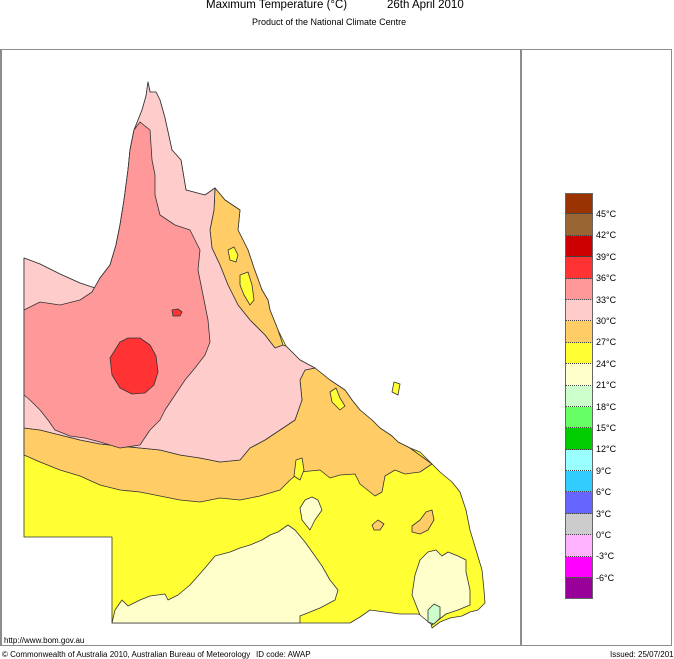 The image size is (674, 659). What do you see at coordinates (44, 640) in the screenshot?
I see `source-url: http://www.bom.gov.au` at bounding box center [44, 640].